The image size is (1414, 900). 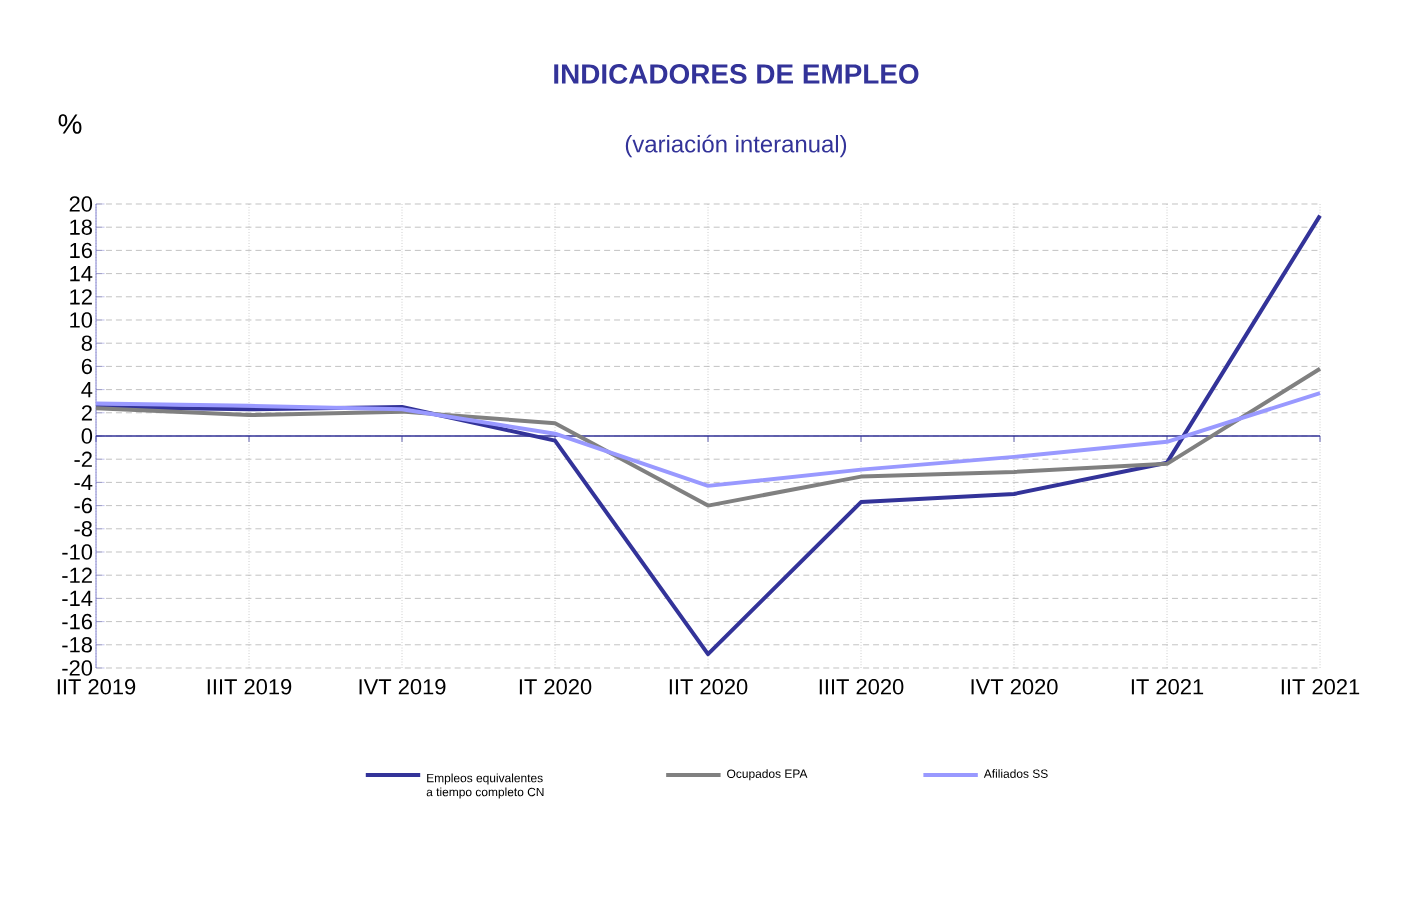 What do you see at coordinates (83, 482) in the screenshot?
I see `y-tick-label: -4` at bounding box center [83, 482].